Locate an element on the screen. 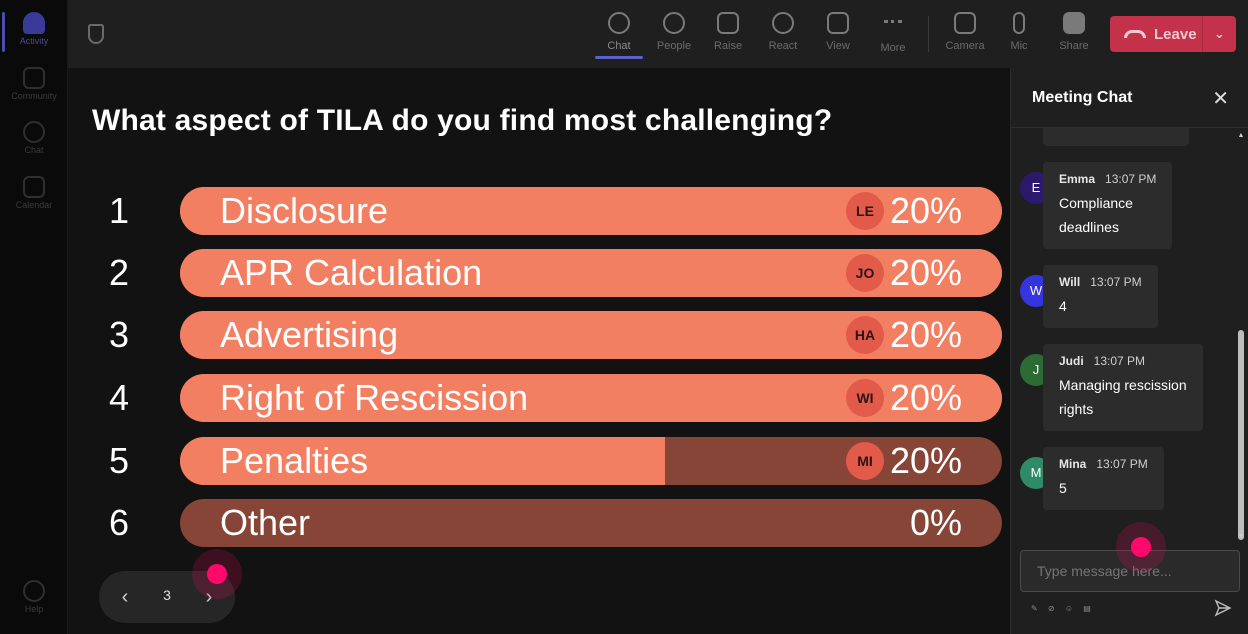 This screenshot has width=1248, height=634. rail-item-help: Help is located at coordinates (34, 597).